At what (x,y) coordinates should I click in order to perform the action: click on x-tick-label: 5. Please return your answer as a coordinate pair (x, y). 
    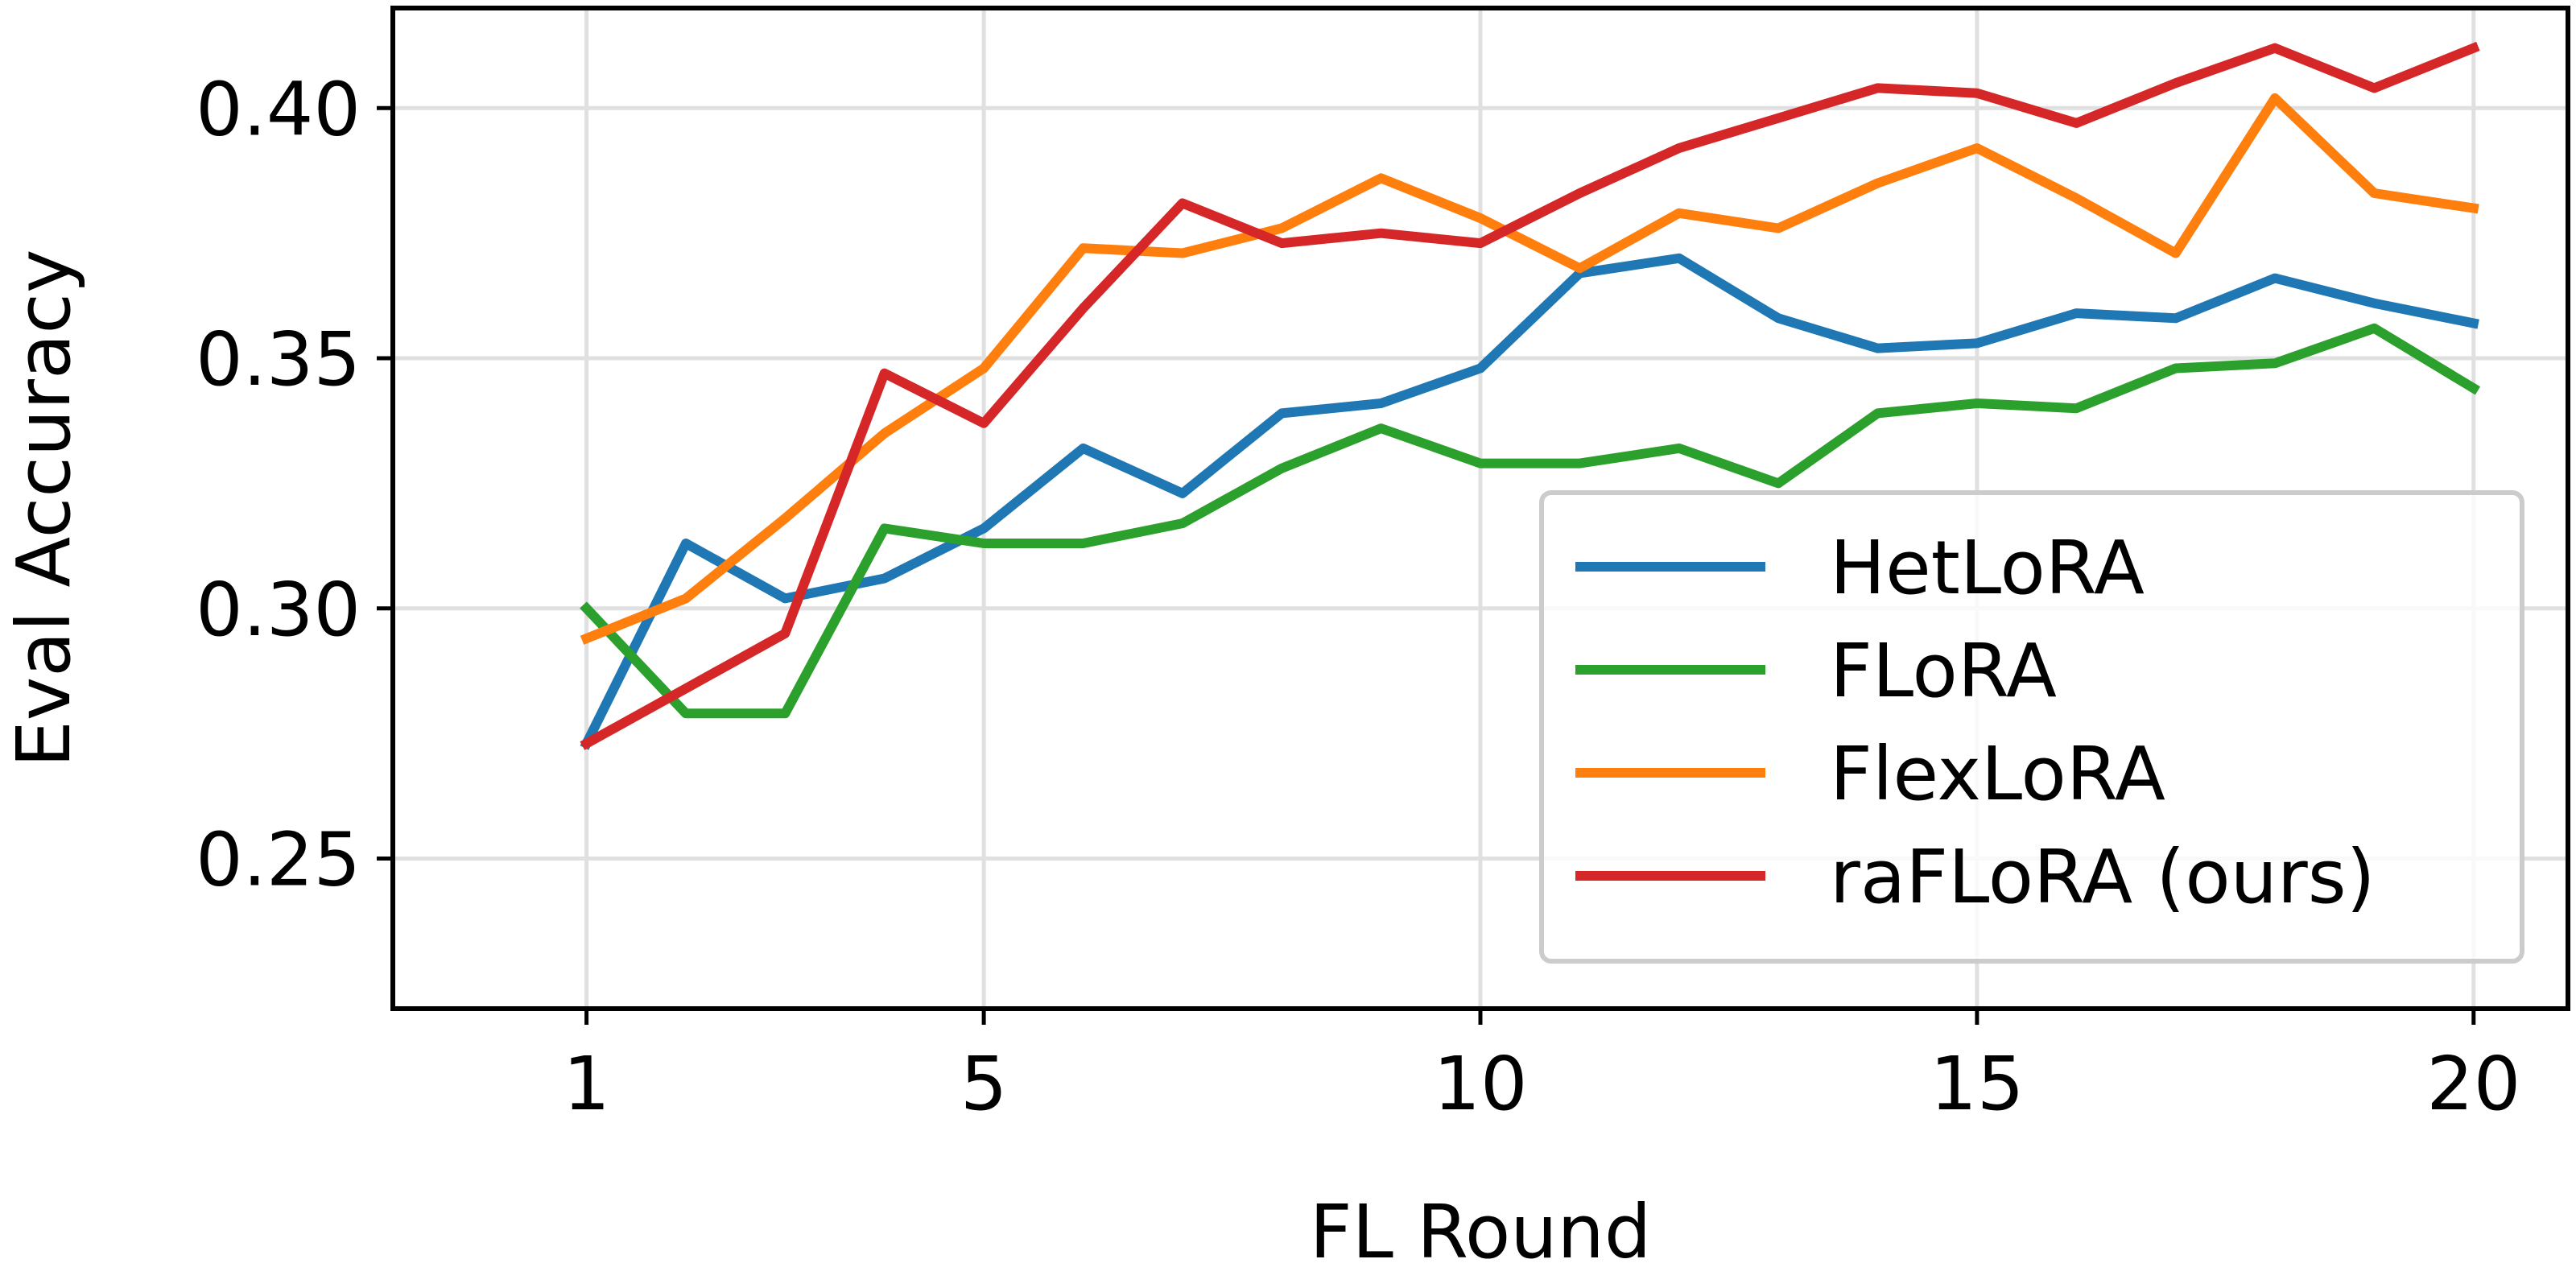
    Looking at the image, I should click on (984, 1084).